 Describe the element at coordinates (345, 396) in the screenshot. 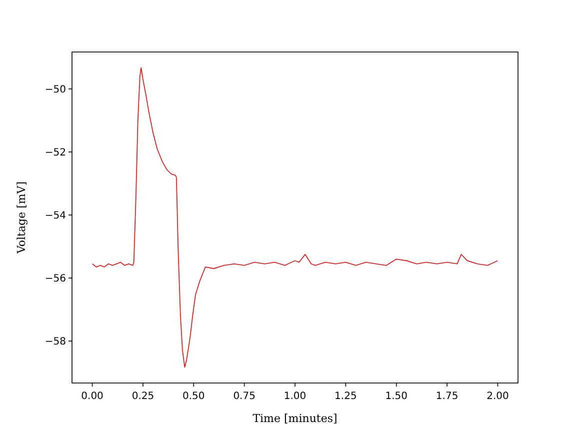

I see `x-tick-label: 1.25` at that location.